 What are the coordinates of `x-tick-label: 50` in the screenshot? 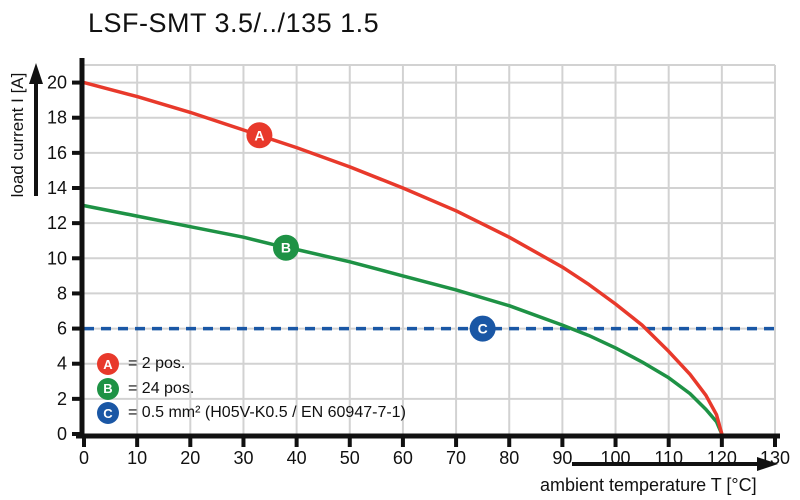 It's located at (350, 458).